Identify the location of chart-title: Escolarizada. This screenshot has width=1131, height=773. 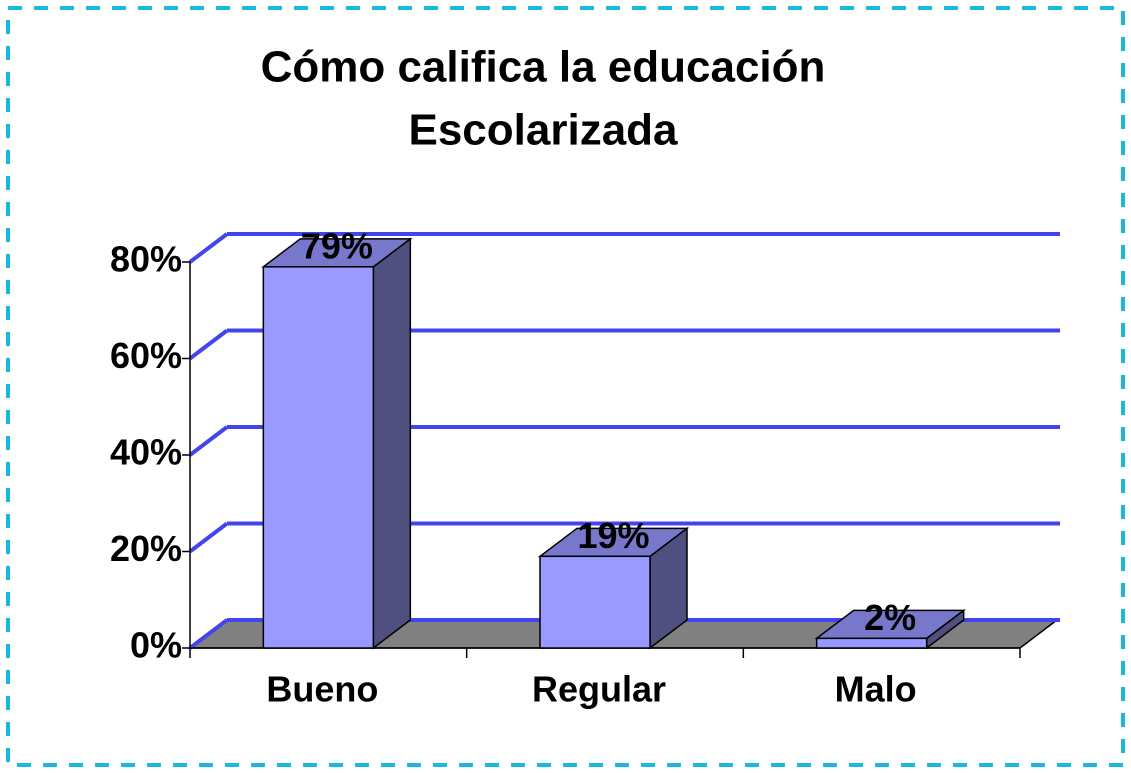
(543, 130).